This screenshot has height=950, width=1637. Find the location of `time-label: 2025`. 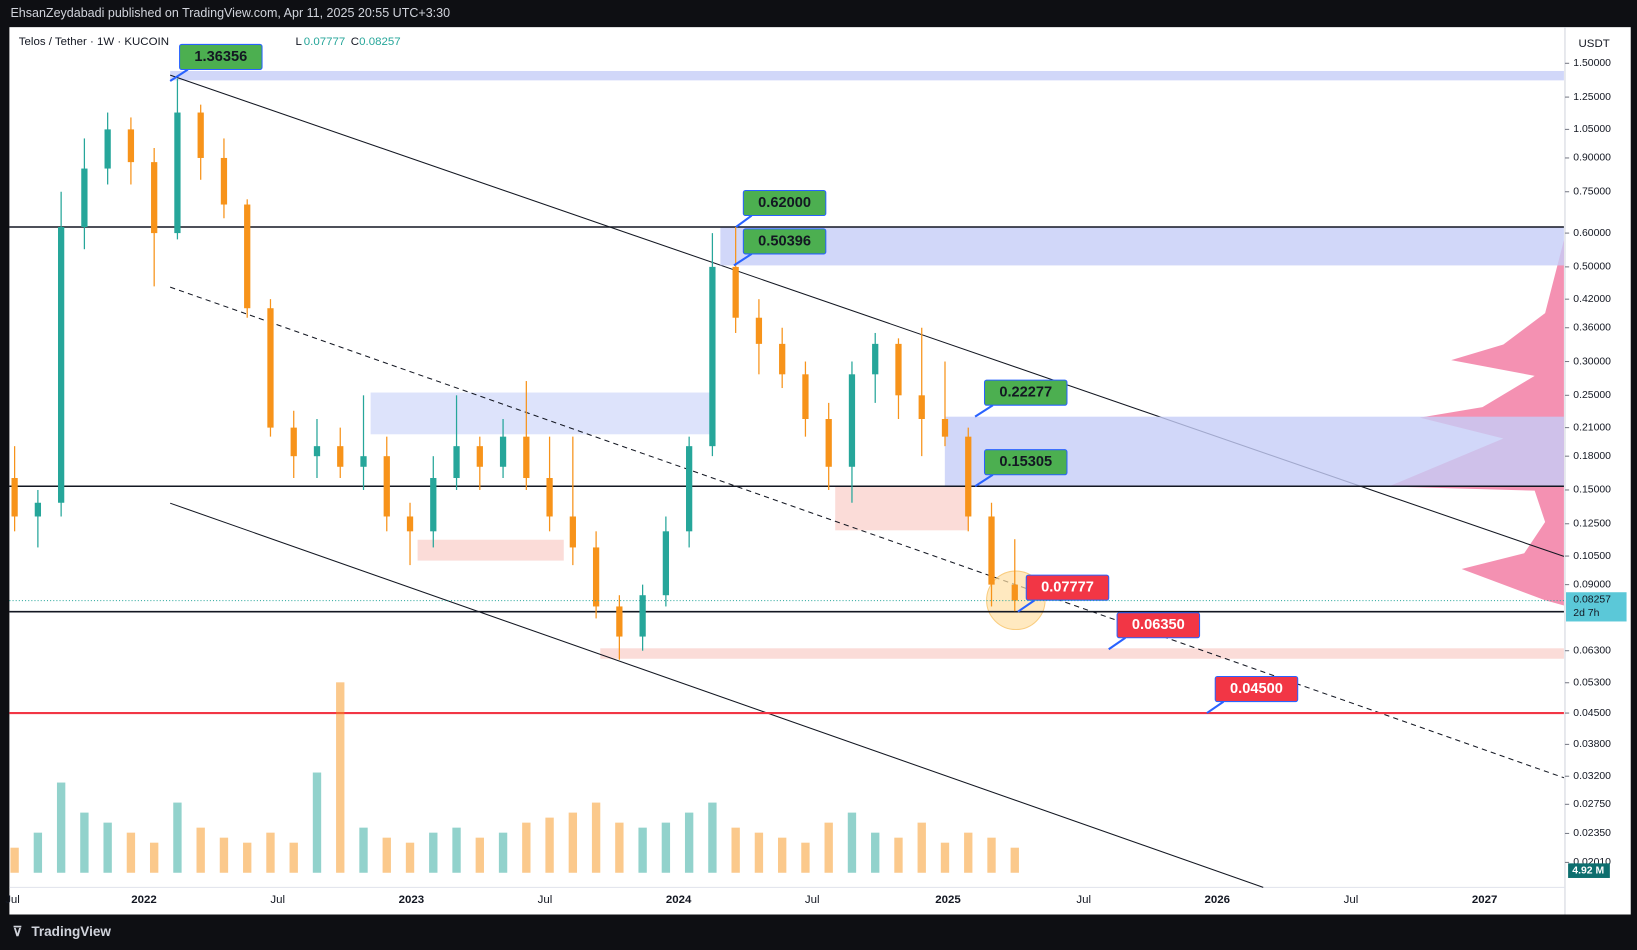

time-label: 2025 is located at coordinates (948, 900).